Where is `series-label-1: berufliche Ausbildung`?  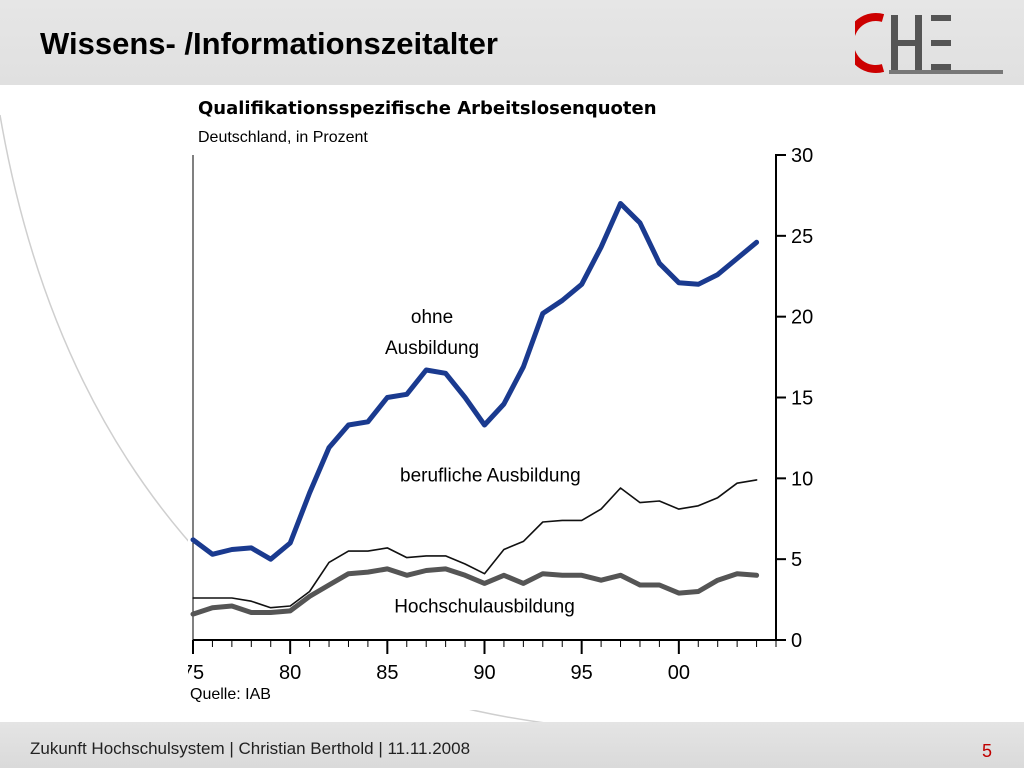
series-label-1: berufliche Ausbildung is located at coordinates (490, 476).